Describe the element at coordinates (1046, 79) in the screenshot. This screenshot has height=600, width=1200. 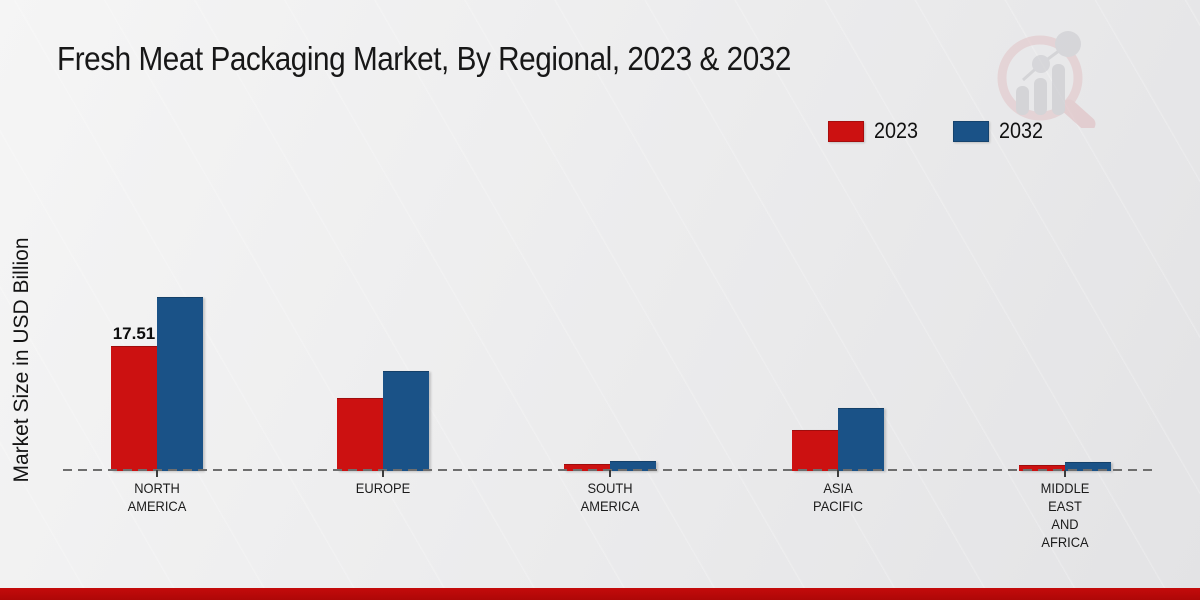
I see `market-research-future-logo-icon` at that location.